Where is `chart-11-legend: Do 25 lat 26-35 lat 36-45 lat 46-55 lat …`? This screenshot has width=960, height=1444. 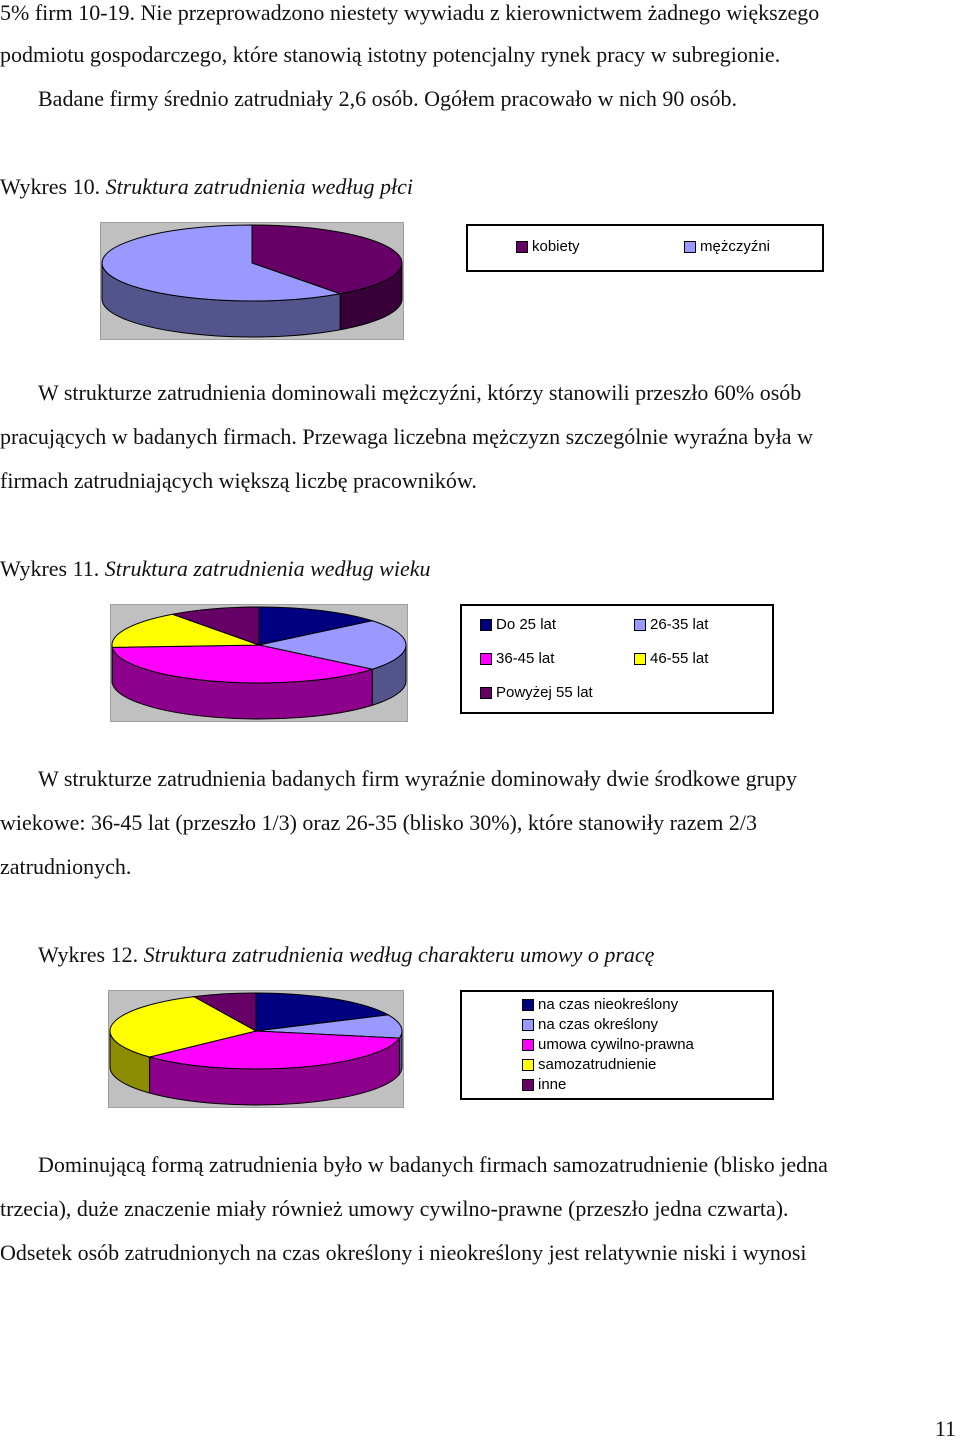 chart-11-legend: Do 25 lat 26-35 lat 36-45 lat 46-55 lat … is located at coordinates (617, 659).